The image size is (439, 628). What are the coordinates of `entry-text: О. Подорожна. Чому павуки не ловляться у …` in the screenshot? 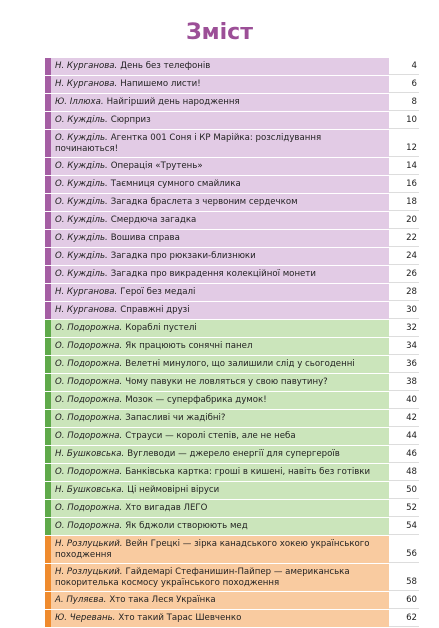 It's located at (220, 382).